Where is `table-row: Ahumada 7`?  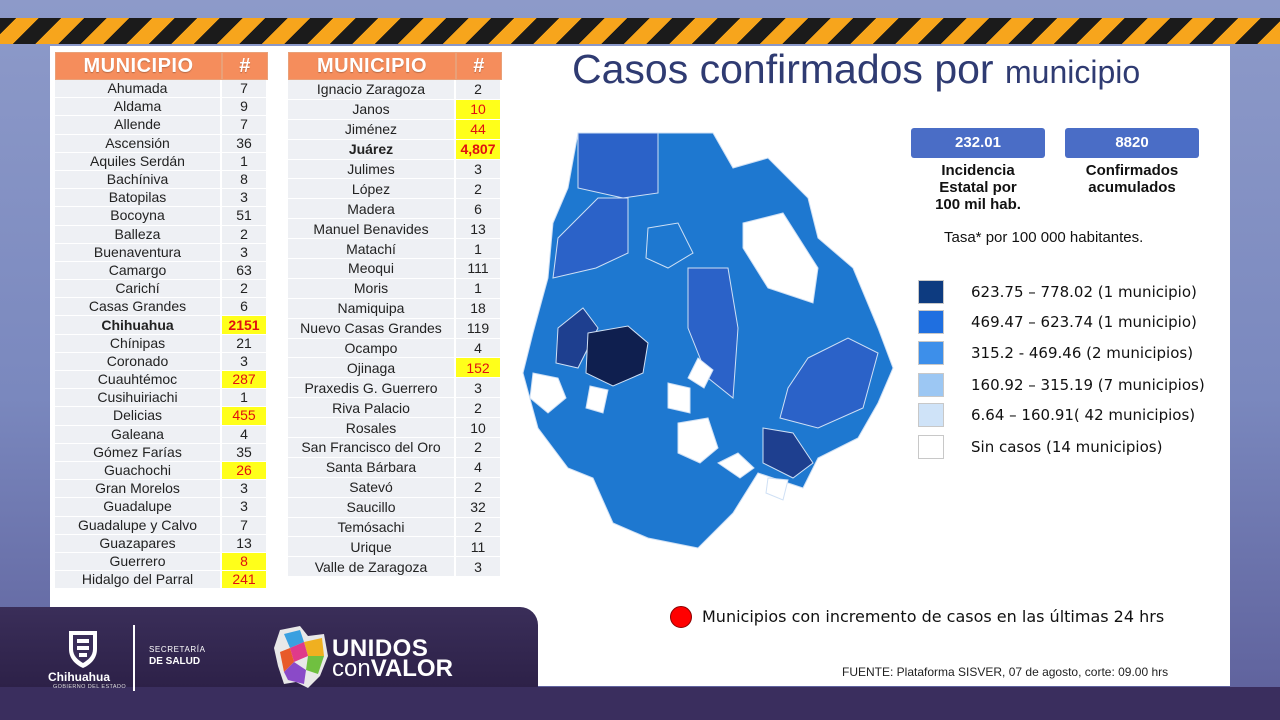 table-row: Ahumada 7 is located at coordinates (161, 89).